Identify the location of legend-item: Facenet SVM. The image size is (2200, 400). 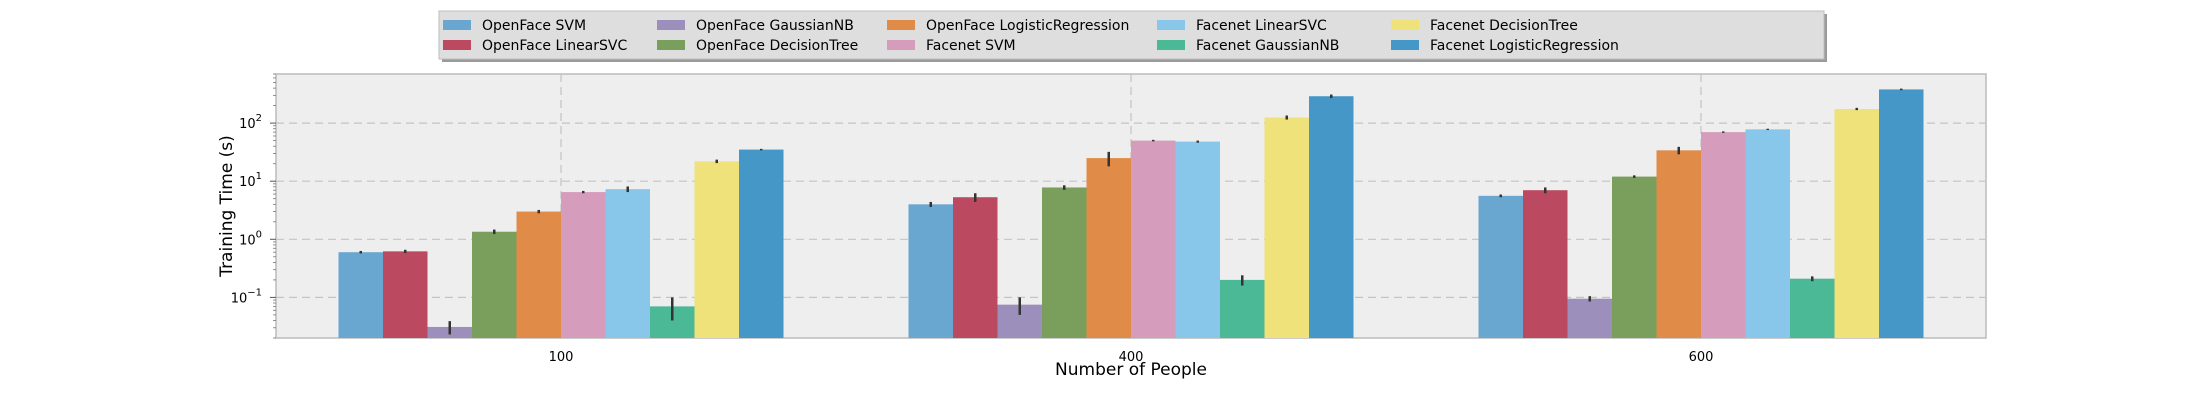
(951, 46).